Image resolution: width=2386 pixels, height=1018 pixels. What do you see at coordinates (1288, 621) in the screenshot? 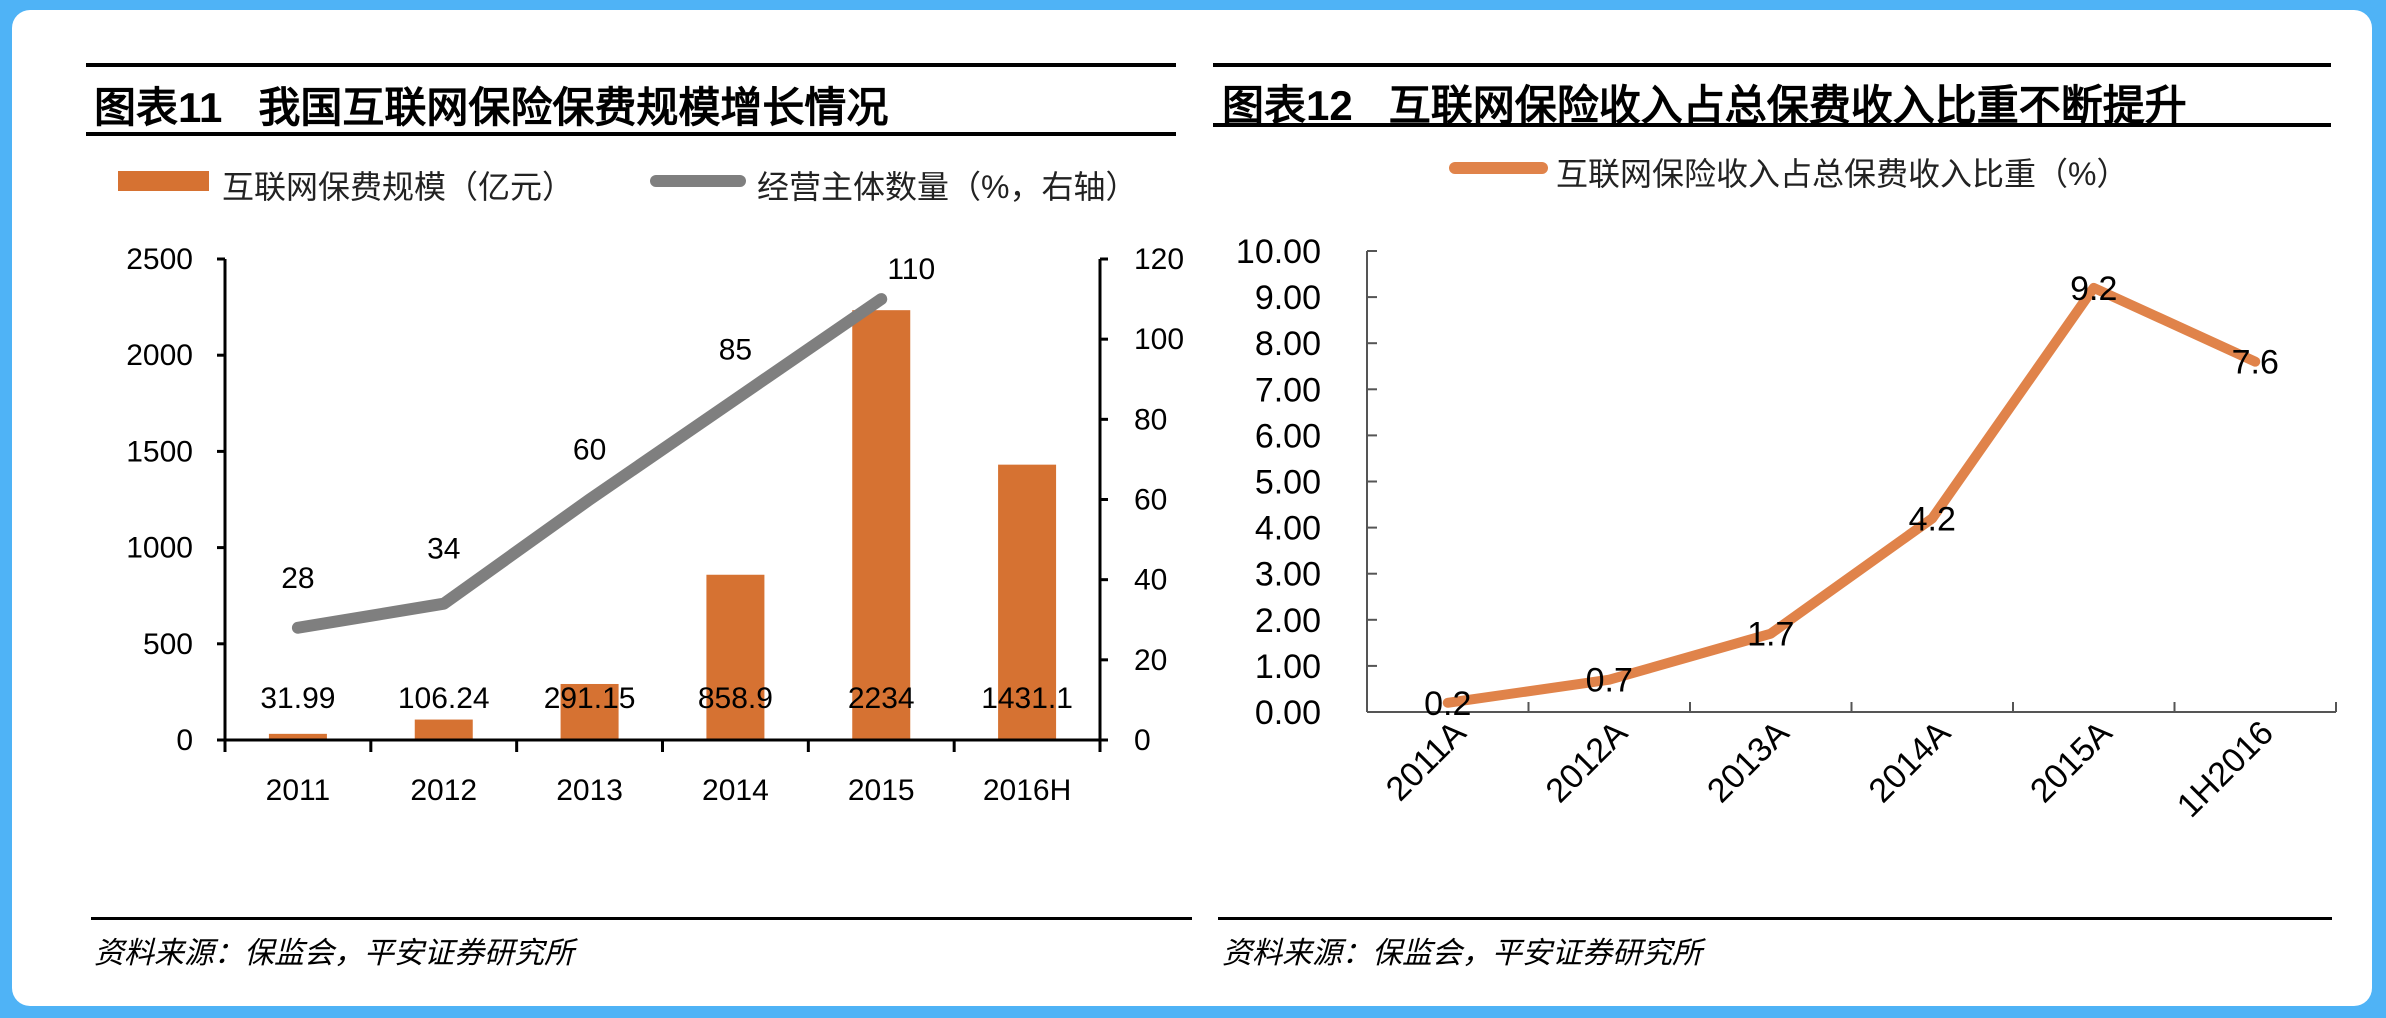
I see `ratio-y-tick-label: 2.00` at bounding box center [1288, 621].